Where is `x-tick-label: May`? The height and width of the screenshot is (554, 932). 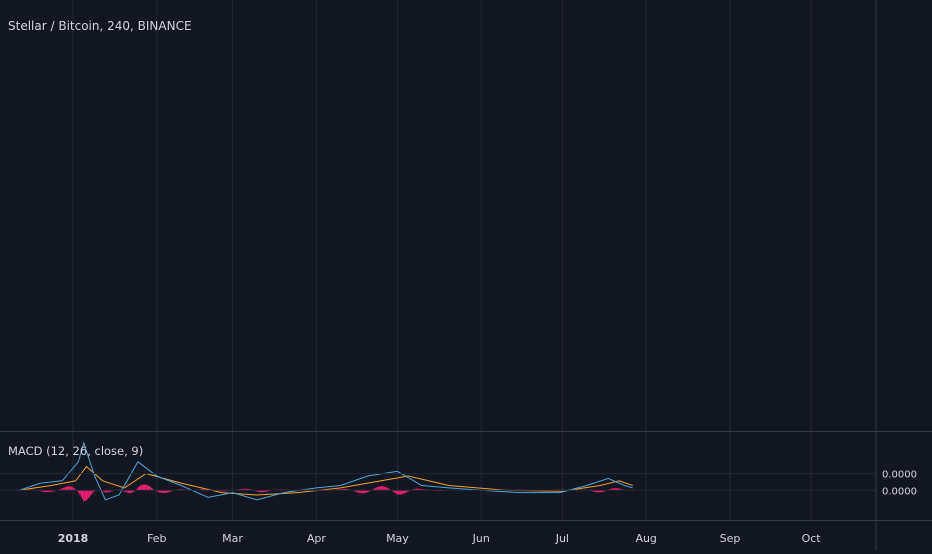
x-tick-label: May is located at coordinates (397, 538).